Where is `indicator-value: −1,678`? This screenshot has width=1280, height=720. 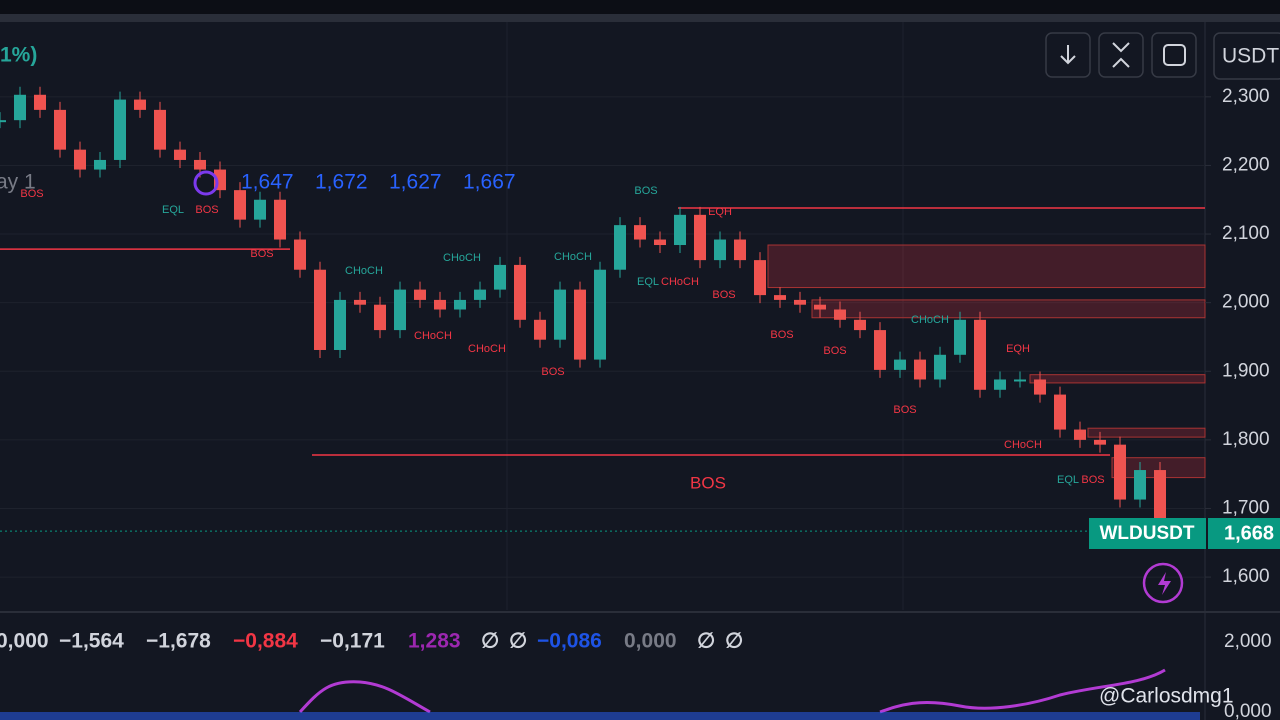
indicator-value: −1,678 is located at coordinates (178, 641).